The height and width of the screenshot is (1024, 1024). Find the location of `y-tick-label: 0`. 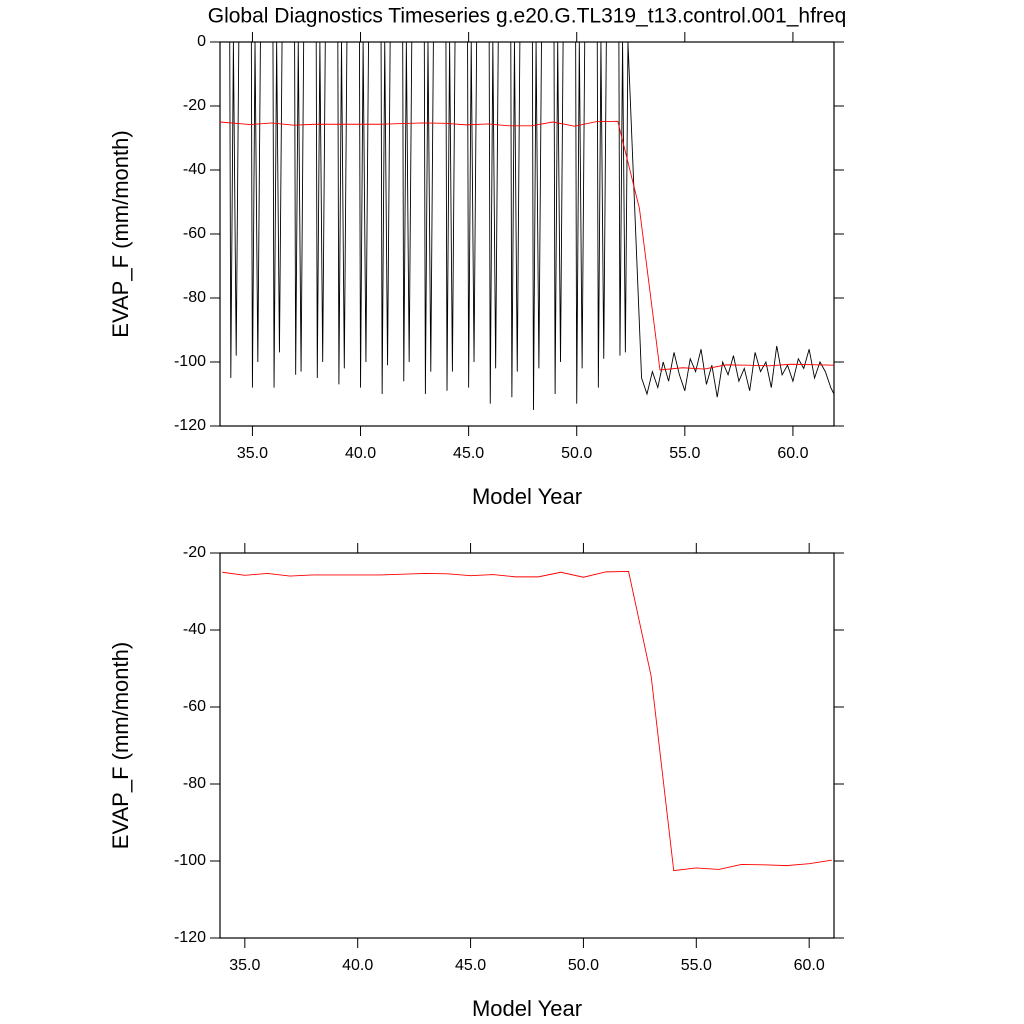

y-tick-label: 0 is located at coordinates (201, 41).